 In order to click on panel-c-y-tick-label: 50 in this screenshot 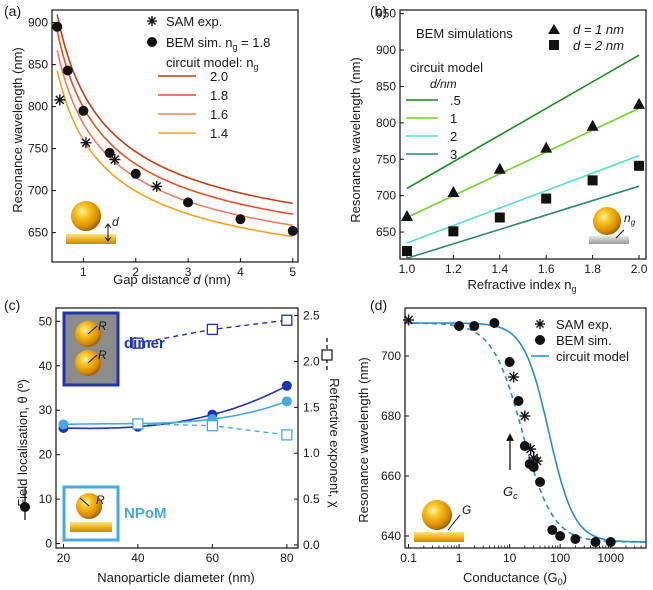, I will do `click(46, 321)`.